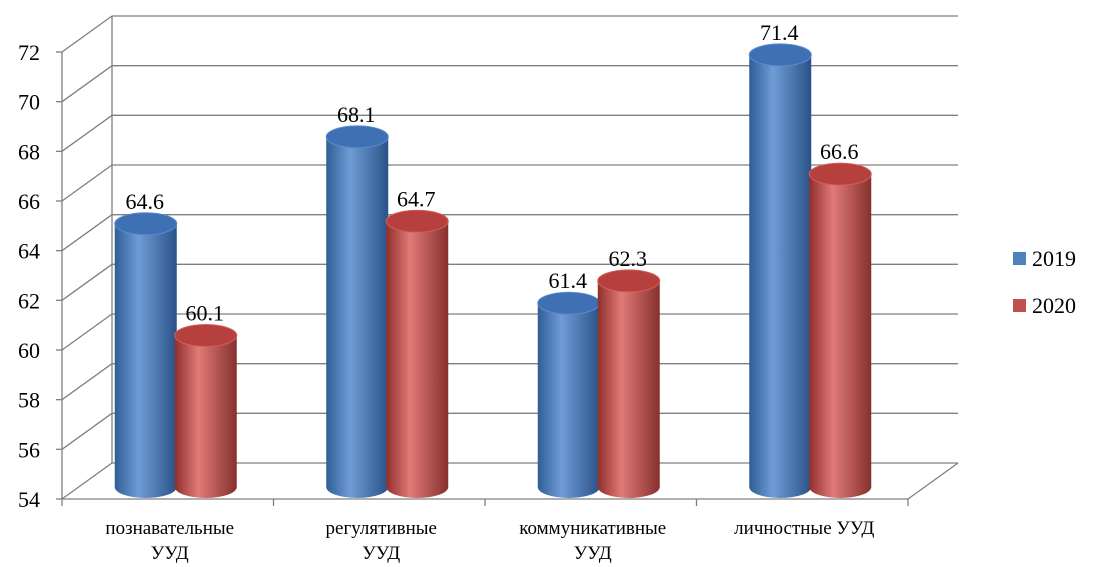 The image size is (1098, 567). What do you see at coordinates (416, 198) in the screenshot?
I see `data-label: 64.7` at bounding box center [416, 198].